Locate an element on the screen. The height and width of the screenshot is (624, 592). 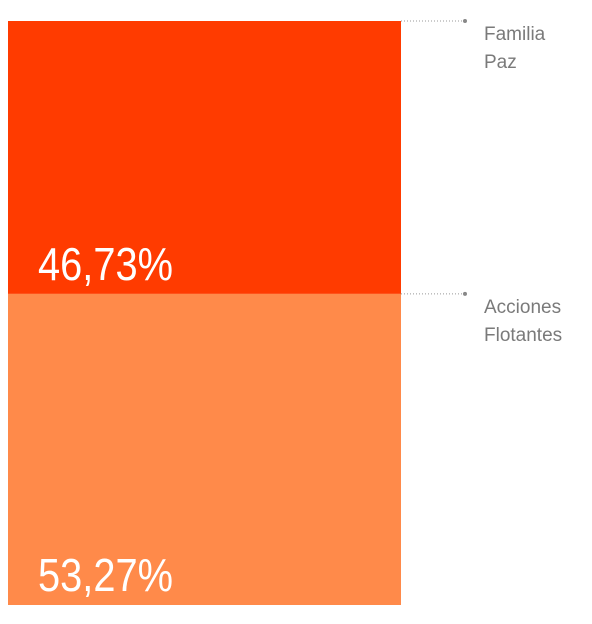
value-label: 53,27% is located at coordinates (105, 575).